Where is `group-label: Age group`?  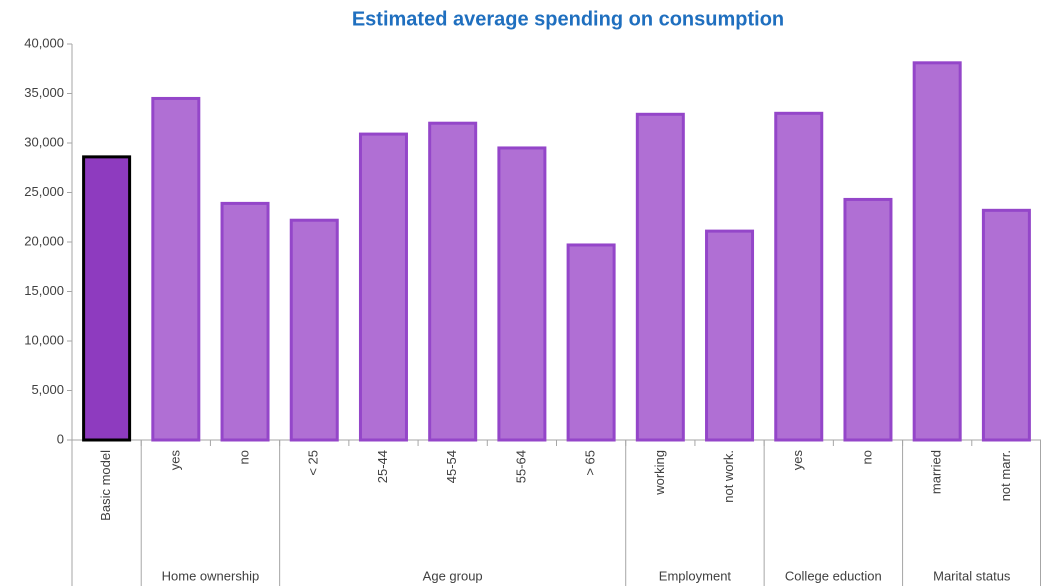
group-label: Age group is located at coordinates (453, 575).